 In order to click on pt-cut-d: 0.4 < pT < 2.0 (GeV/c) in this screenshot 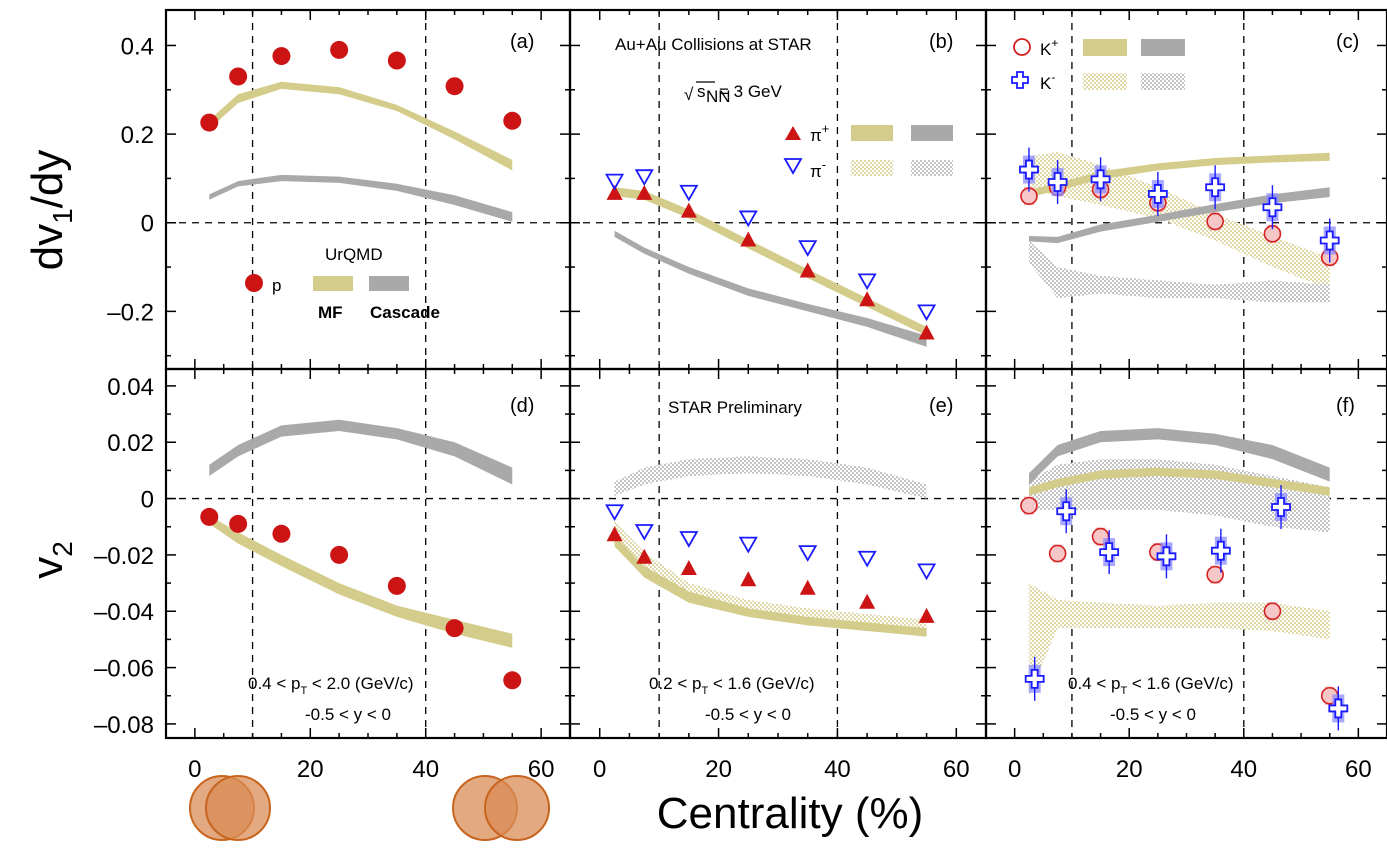, I will do `click(331, 685)`.